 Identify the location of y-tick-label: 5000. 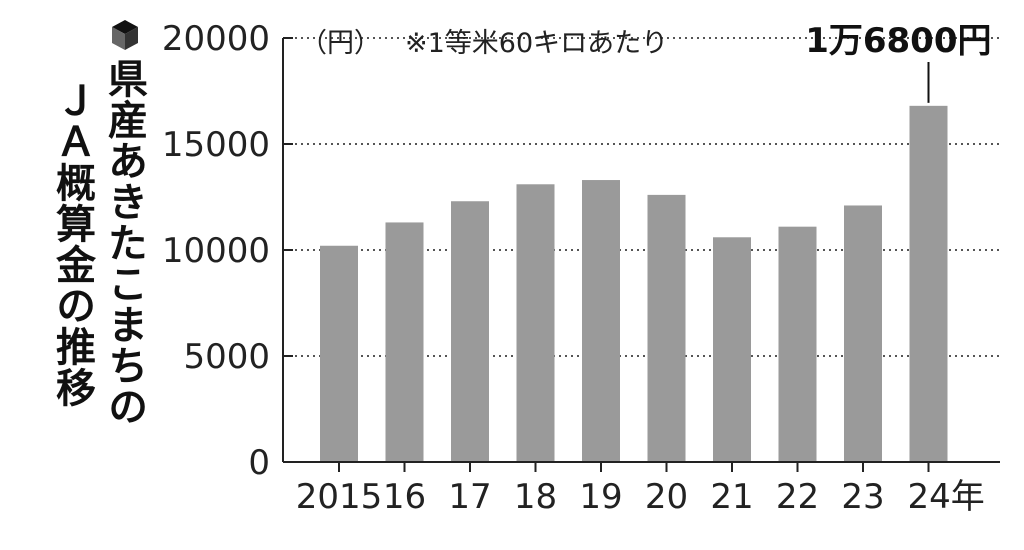
(226, 357).